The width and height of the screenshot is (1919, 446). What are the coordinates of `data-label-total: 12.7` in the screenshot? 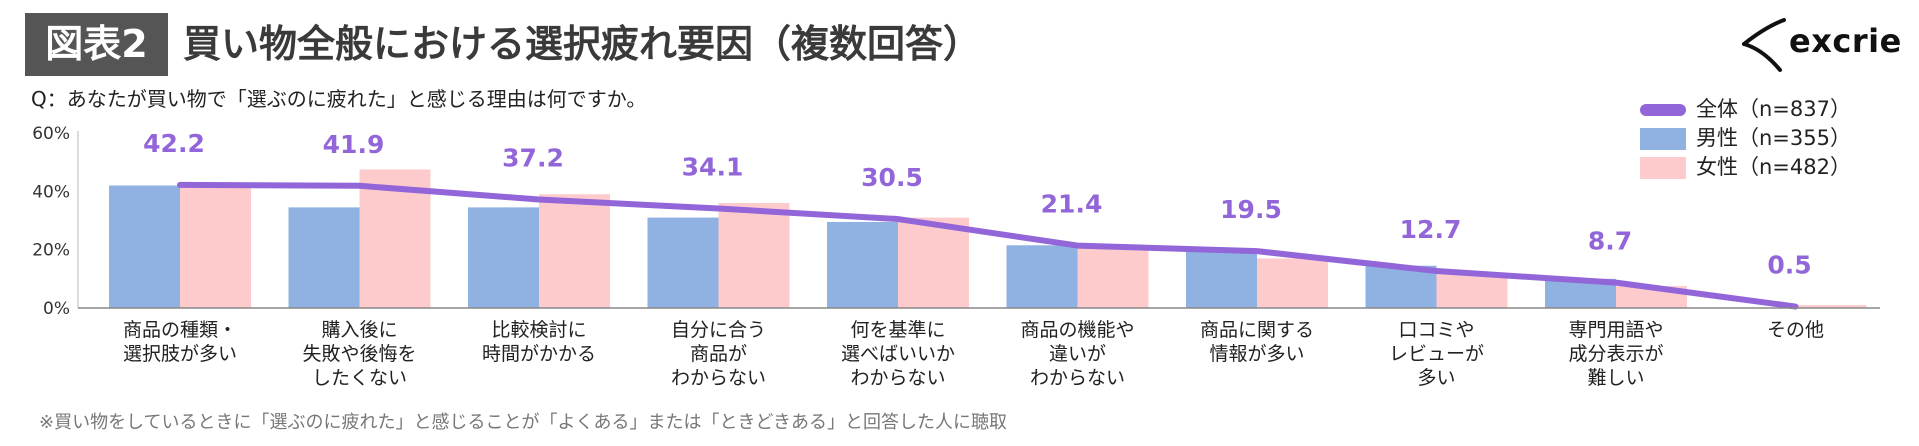 It's located at (1431, 229).